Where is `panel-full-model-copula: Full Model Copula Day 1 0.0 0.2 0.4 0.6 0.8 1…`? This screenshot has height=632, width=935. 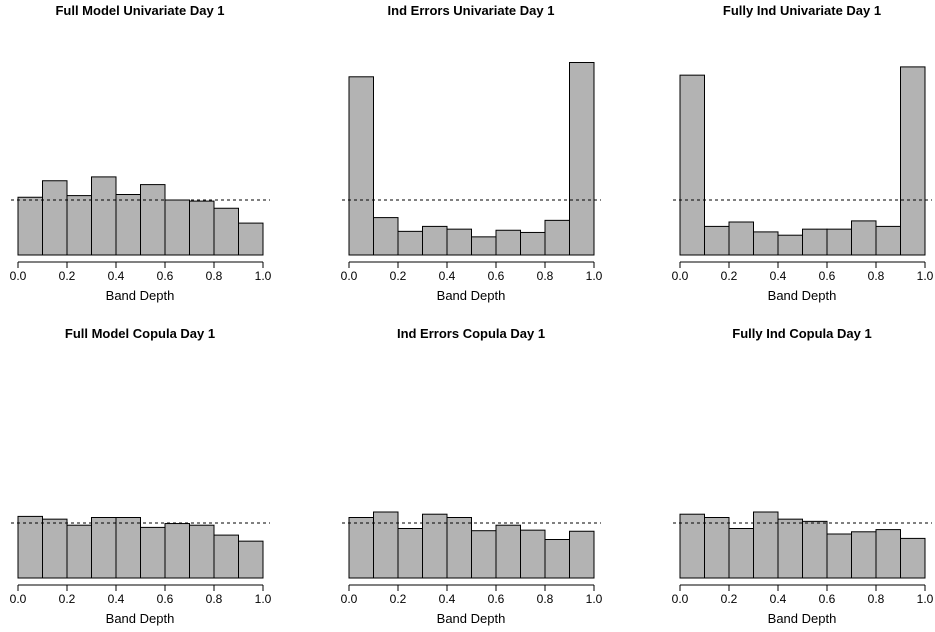 panel-full-model-copula: Full Model Copula Day 1 0.0 0.2 0.4 0.6 0.8 1… is located at coordinates (141, 476).